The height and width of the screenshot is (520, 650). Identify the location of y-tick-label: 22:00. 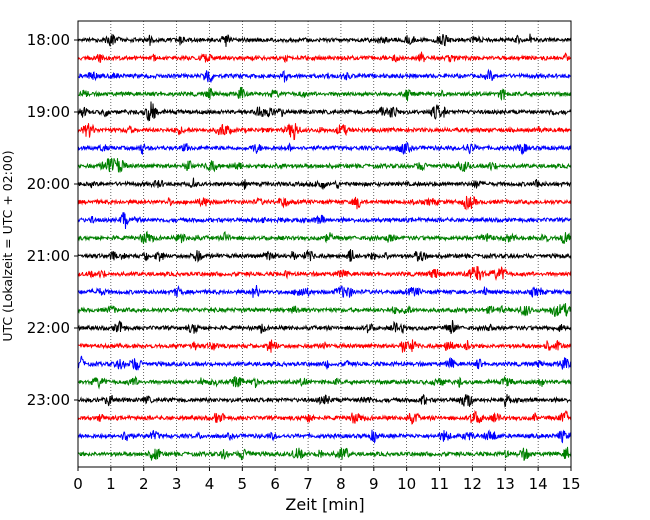
(48, 328).